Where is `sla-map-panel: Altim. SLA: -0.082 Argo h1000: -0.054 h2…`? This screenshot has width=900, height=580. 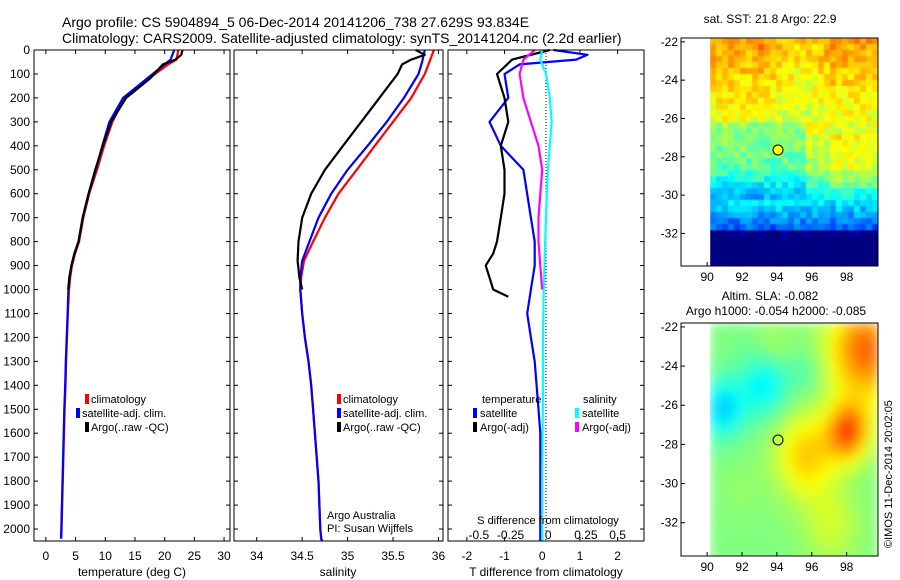 sla-map-panel: Altim. SLA: -0.082 Argo h1000: -0.054 h2… is located at coordinates (770, 431).